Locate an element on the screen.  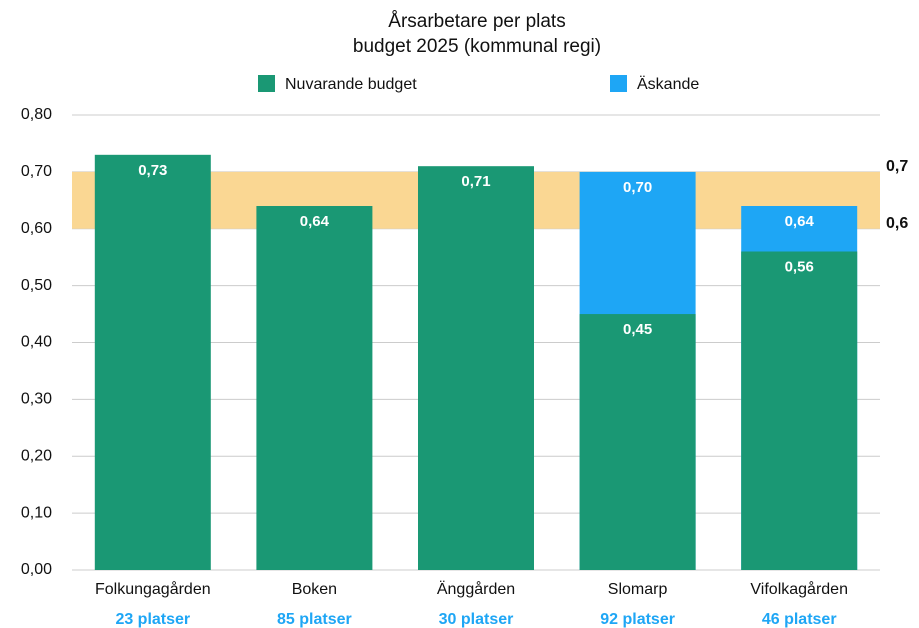
category-note: 92 platser is located at coordinates (637, 619).